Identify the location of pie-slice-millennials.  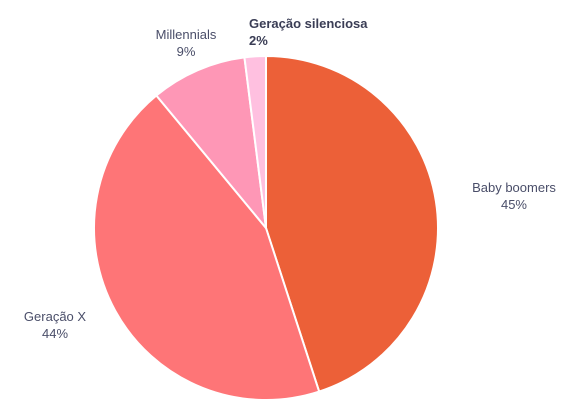
(211, 142).